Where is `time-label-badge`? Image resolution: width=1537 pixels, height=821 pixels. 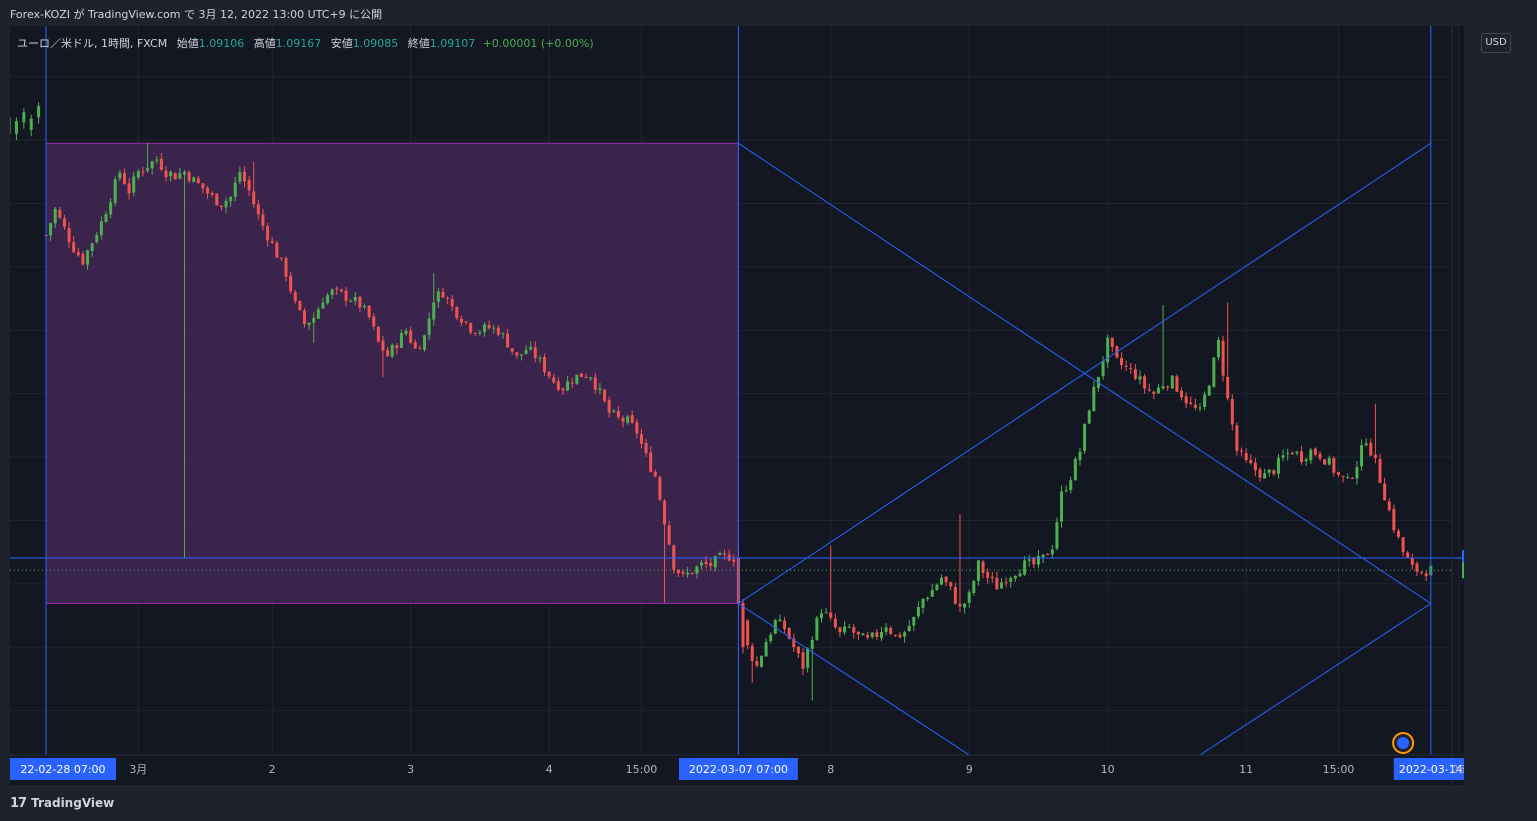
time-label-badge is located at coordinates (738, 769).